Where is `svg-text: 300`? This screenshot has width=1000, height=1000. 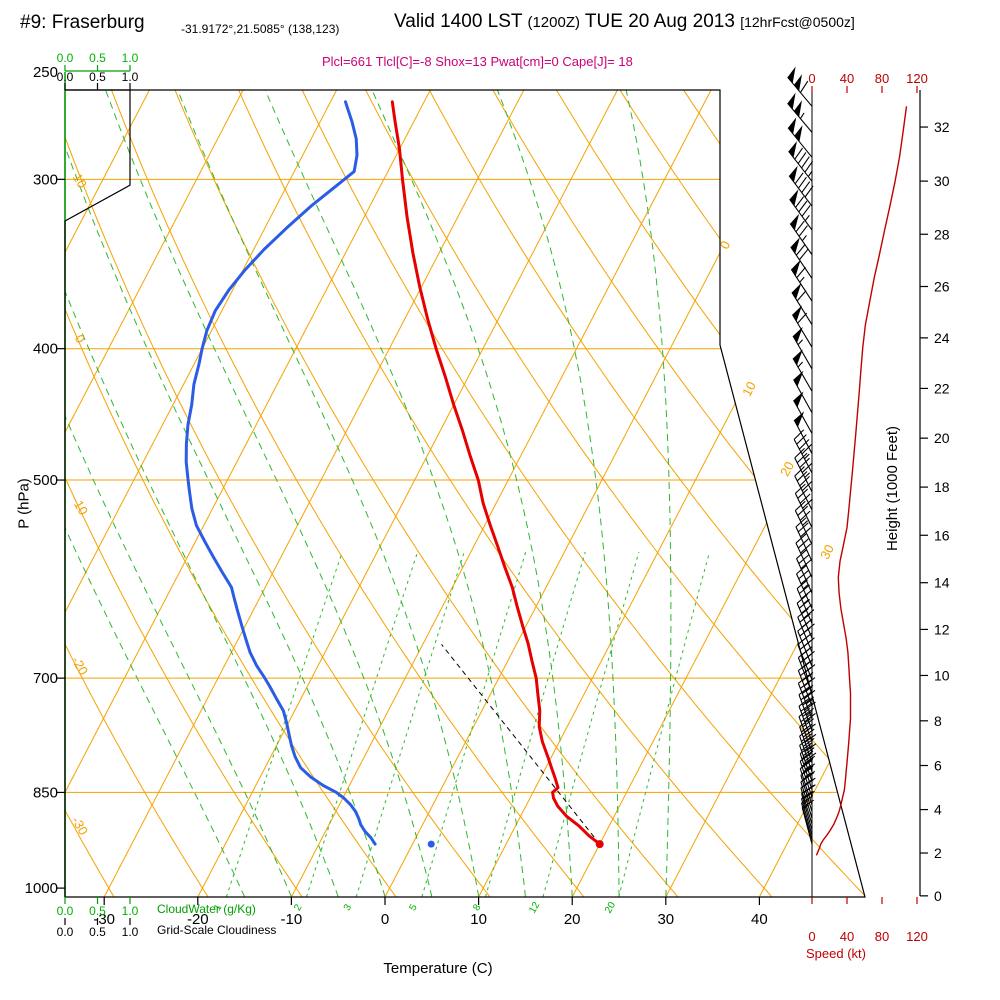 svg-text: 300 is located at coordinates (45, 179).